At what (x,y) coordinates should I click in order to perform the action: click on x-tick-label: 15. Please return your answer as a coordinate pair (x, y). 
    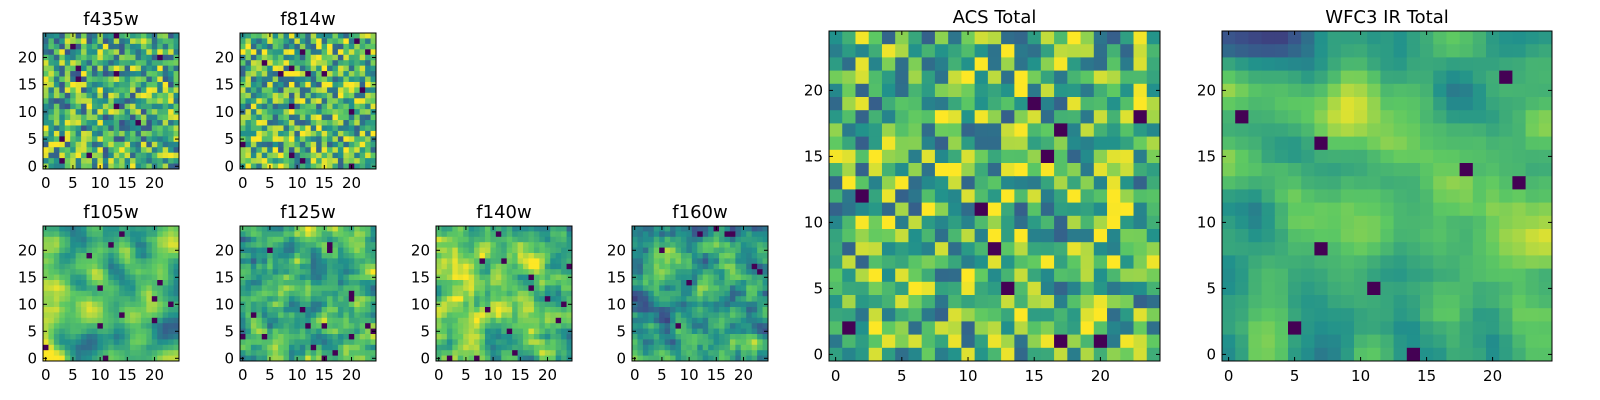
    Looking at the image, I should click on (520, 375).